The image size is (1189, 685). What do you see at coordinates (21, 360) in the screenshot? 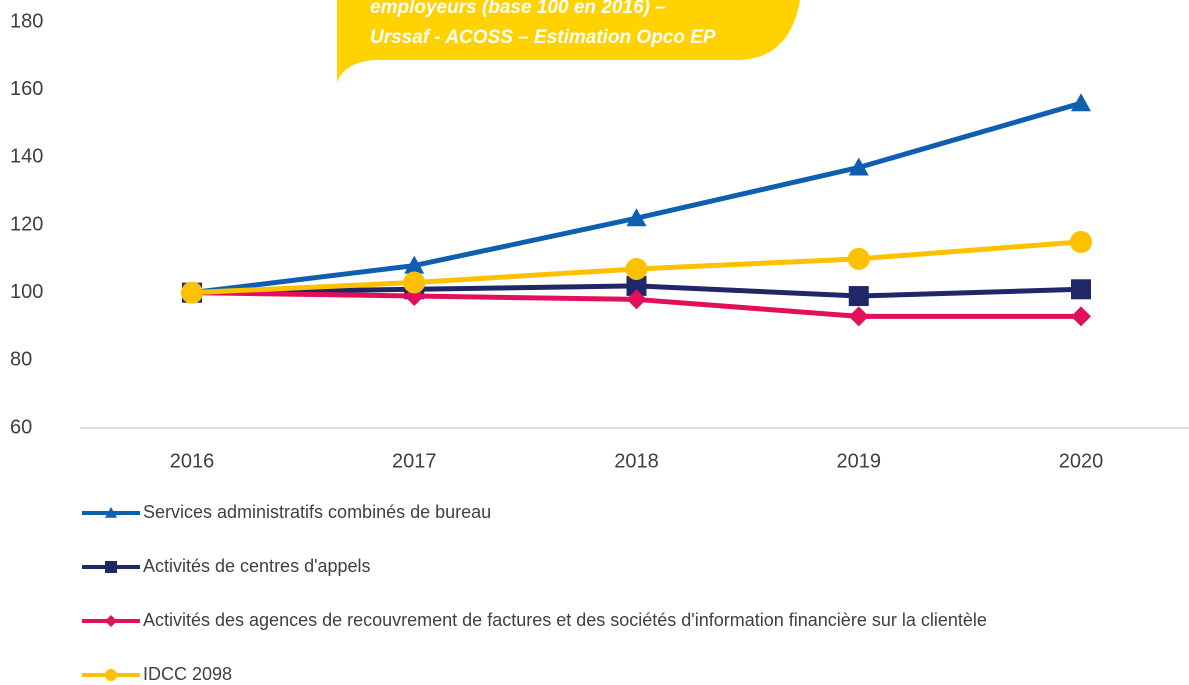
I see `y-tick-label: 80` at bounding box center [21, 360].